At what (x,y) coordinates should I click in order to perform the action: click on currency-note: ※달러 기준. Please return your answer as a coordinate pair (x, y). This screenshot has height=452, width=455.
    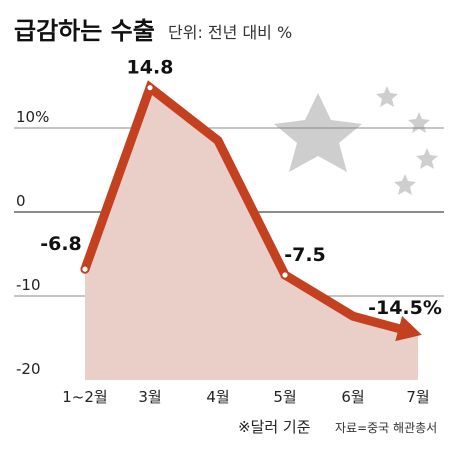
    Looking at the image, I should click on (274, 427).